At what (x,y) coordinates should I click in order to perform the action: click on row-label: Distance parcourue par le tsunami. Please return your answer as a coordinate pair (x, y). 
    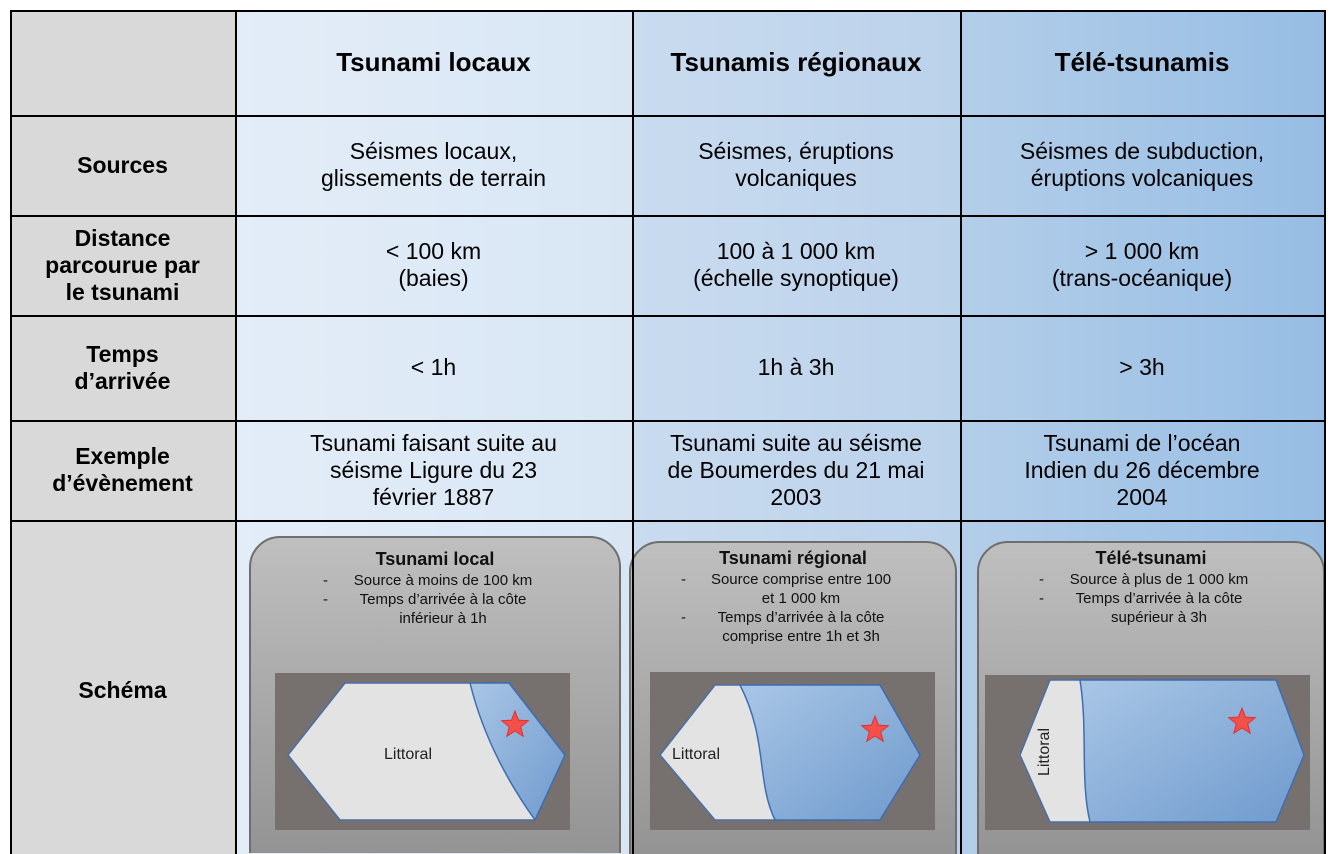
    Looking at the image, I should click on (122, 265).